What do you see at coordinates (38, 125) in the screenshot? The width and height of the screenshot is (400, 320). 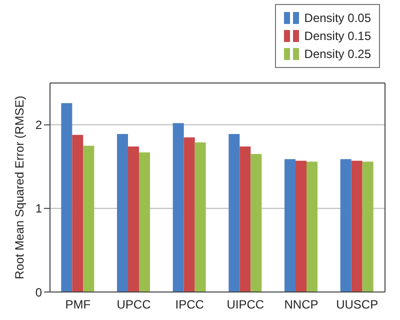 I see `y-tick-label: 2` at bounding box center [38, 125].